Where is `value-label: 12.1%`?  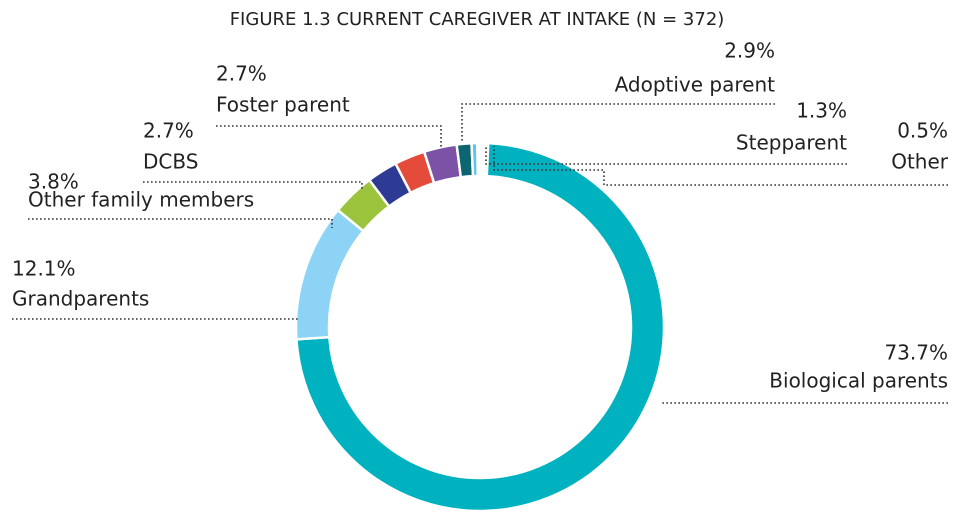 value-label: 12.1% is located at coordinates (44, 269).